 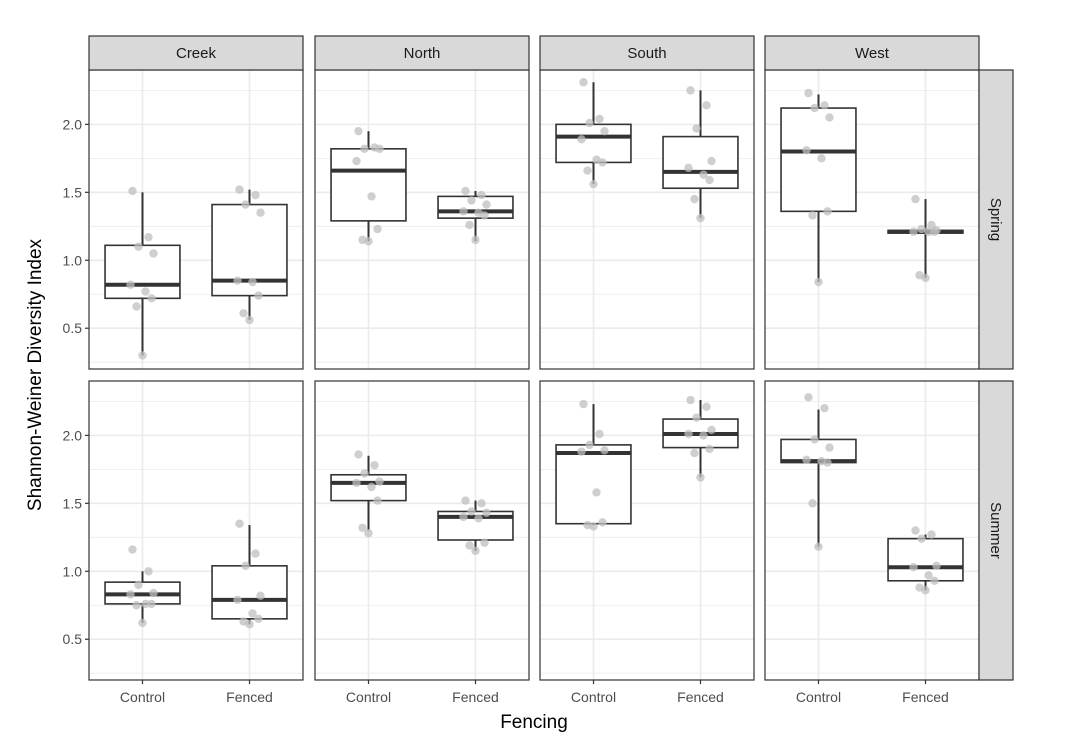 I want to click on panel-creek-summer, so click(x=196, y=530).